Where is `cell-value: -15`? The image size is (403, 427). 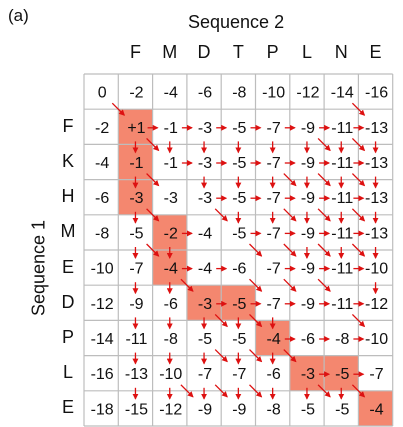 cell-value: -15 is located at coordinates (136, 409).